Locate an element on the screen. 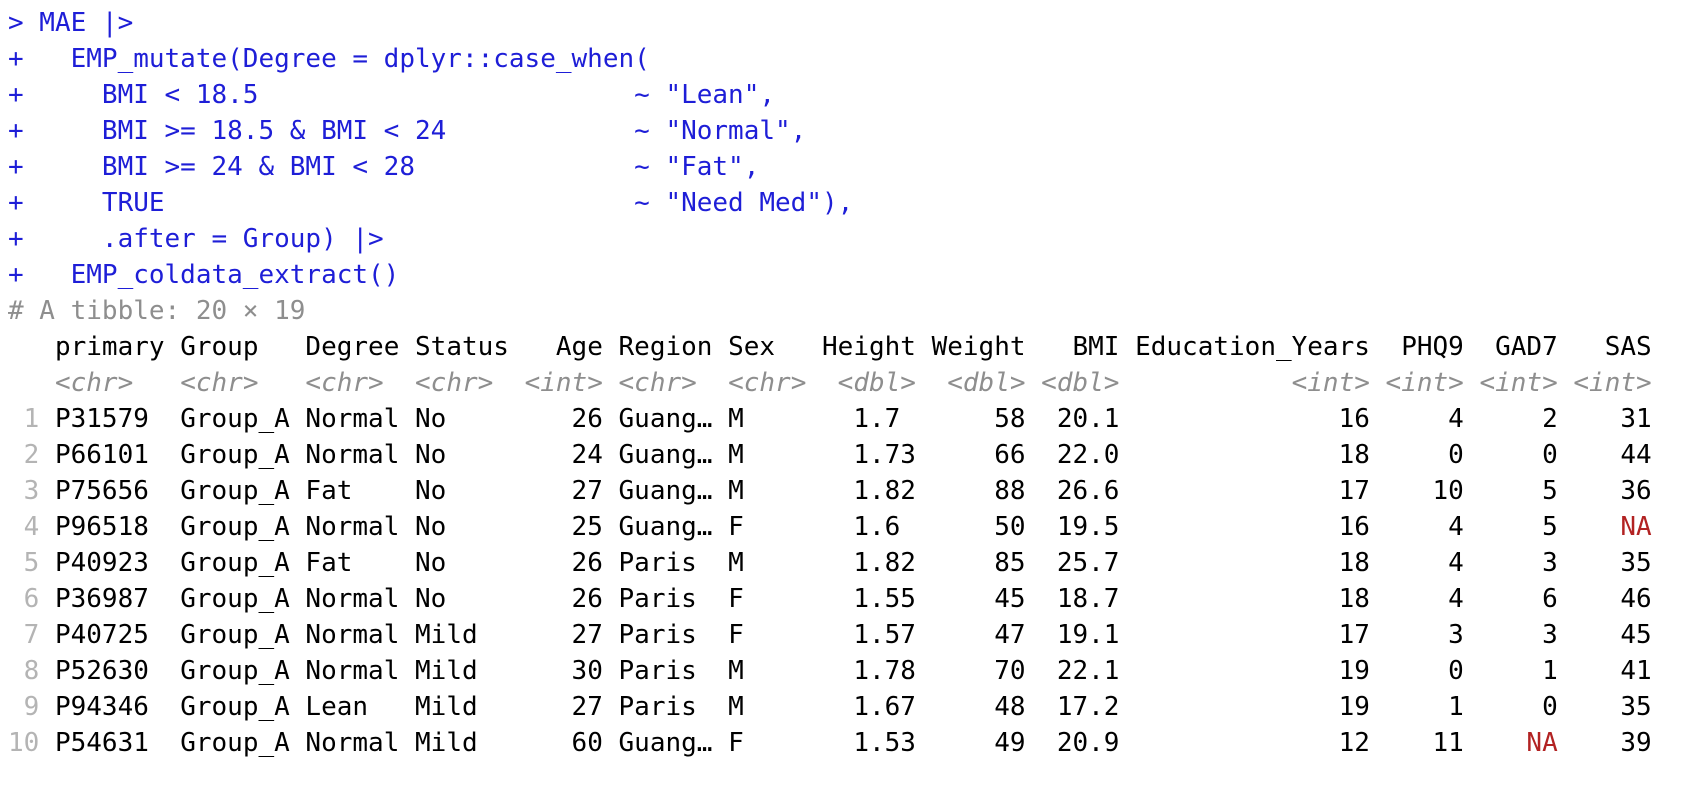 Image resolution: width=1706 pixels, height=800 pixels. row-number: 4 is located at coordinates (24, 527).